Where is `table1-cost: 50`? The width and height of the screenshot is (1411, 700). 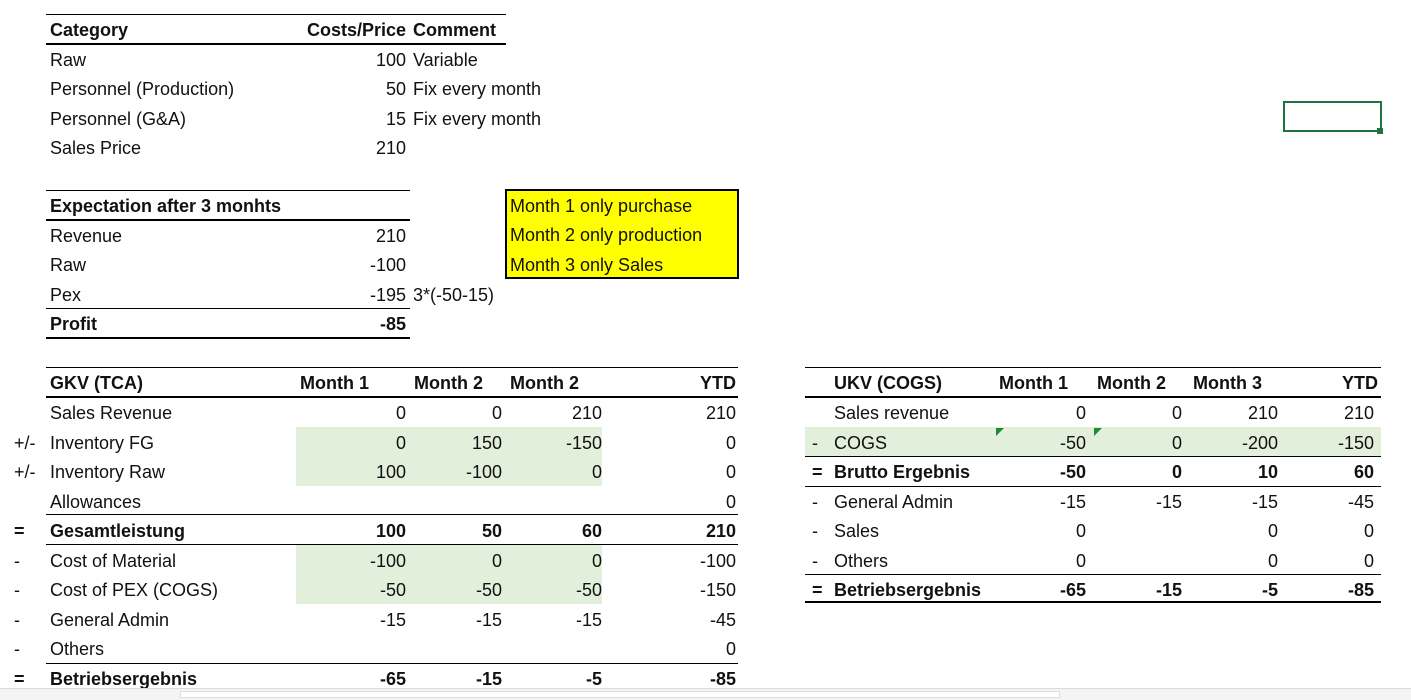
table1-cost: 50 is located at coordinates (395, 89).